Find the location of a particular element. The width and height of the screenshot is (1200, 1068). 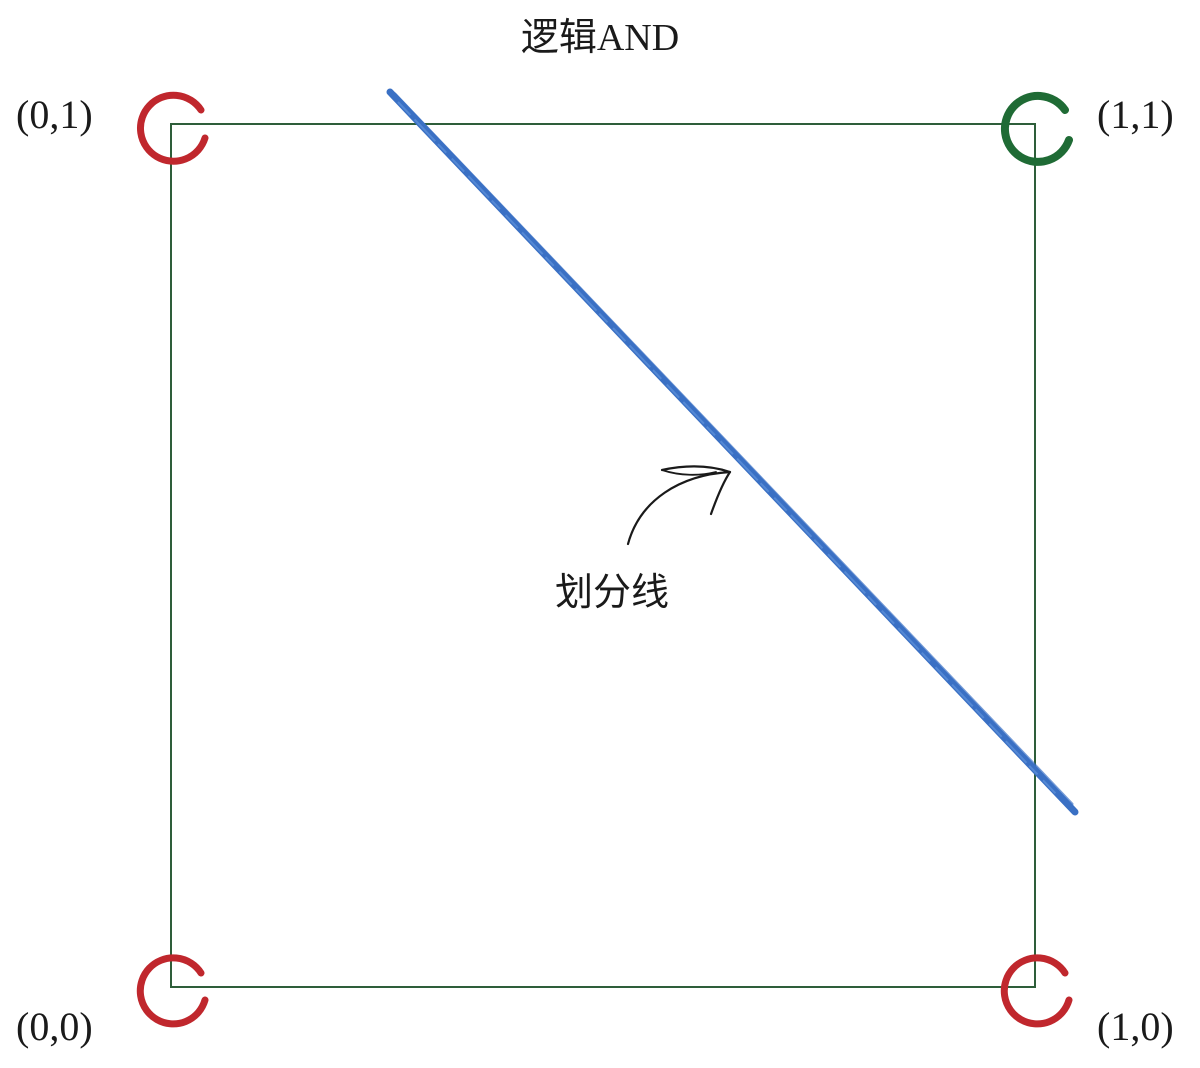

annotation-arrow is located at coordinates (679, 505).